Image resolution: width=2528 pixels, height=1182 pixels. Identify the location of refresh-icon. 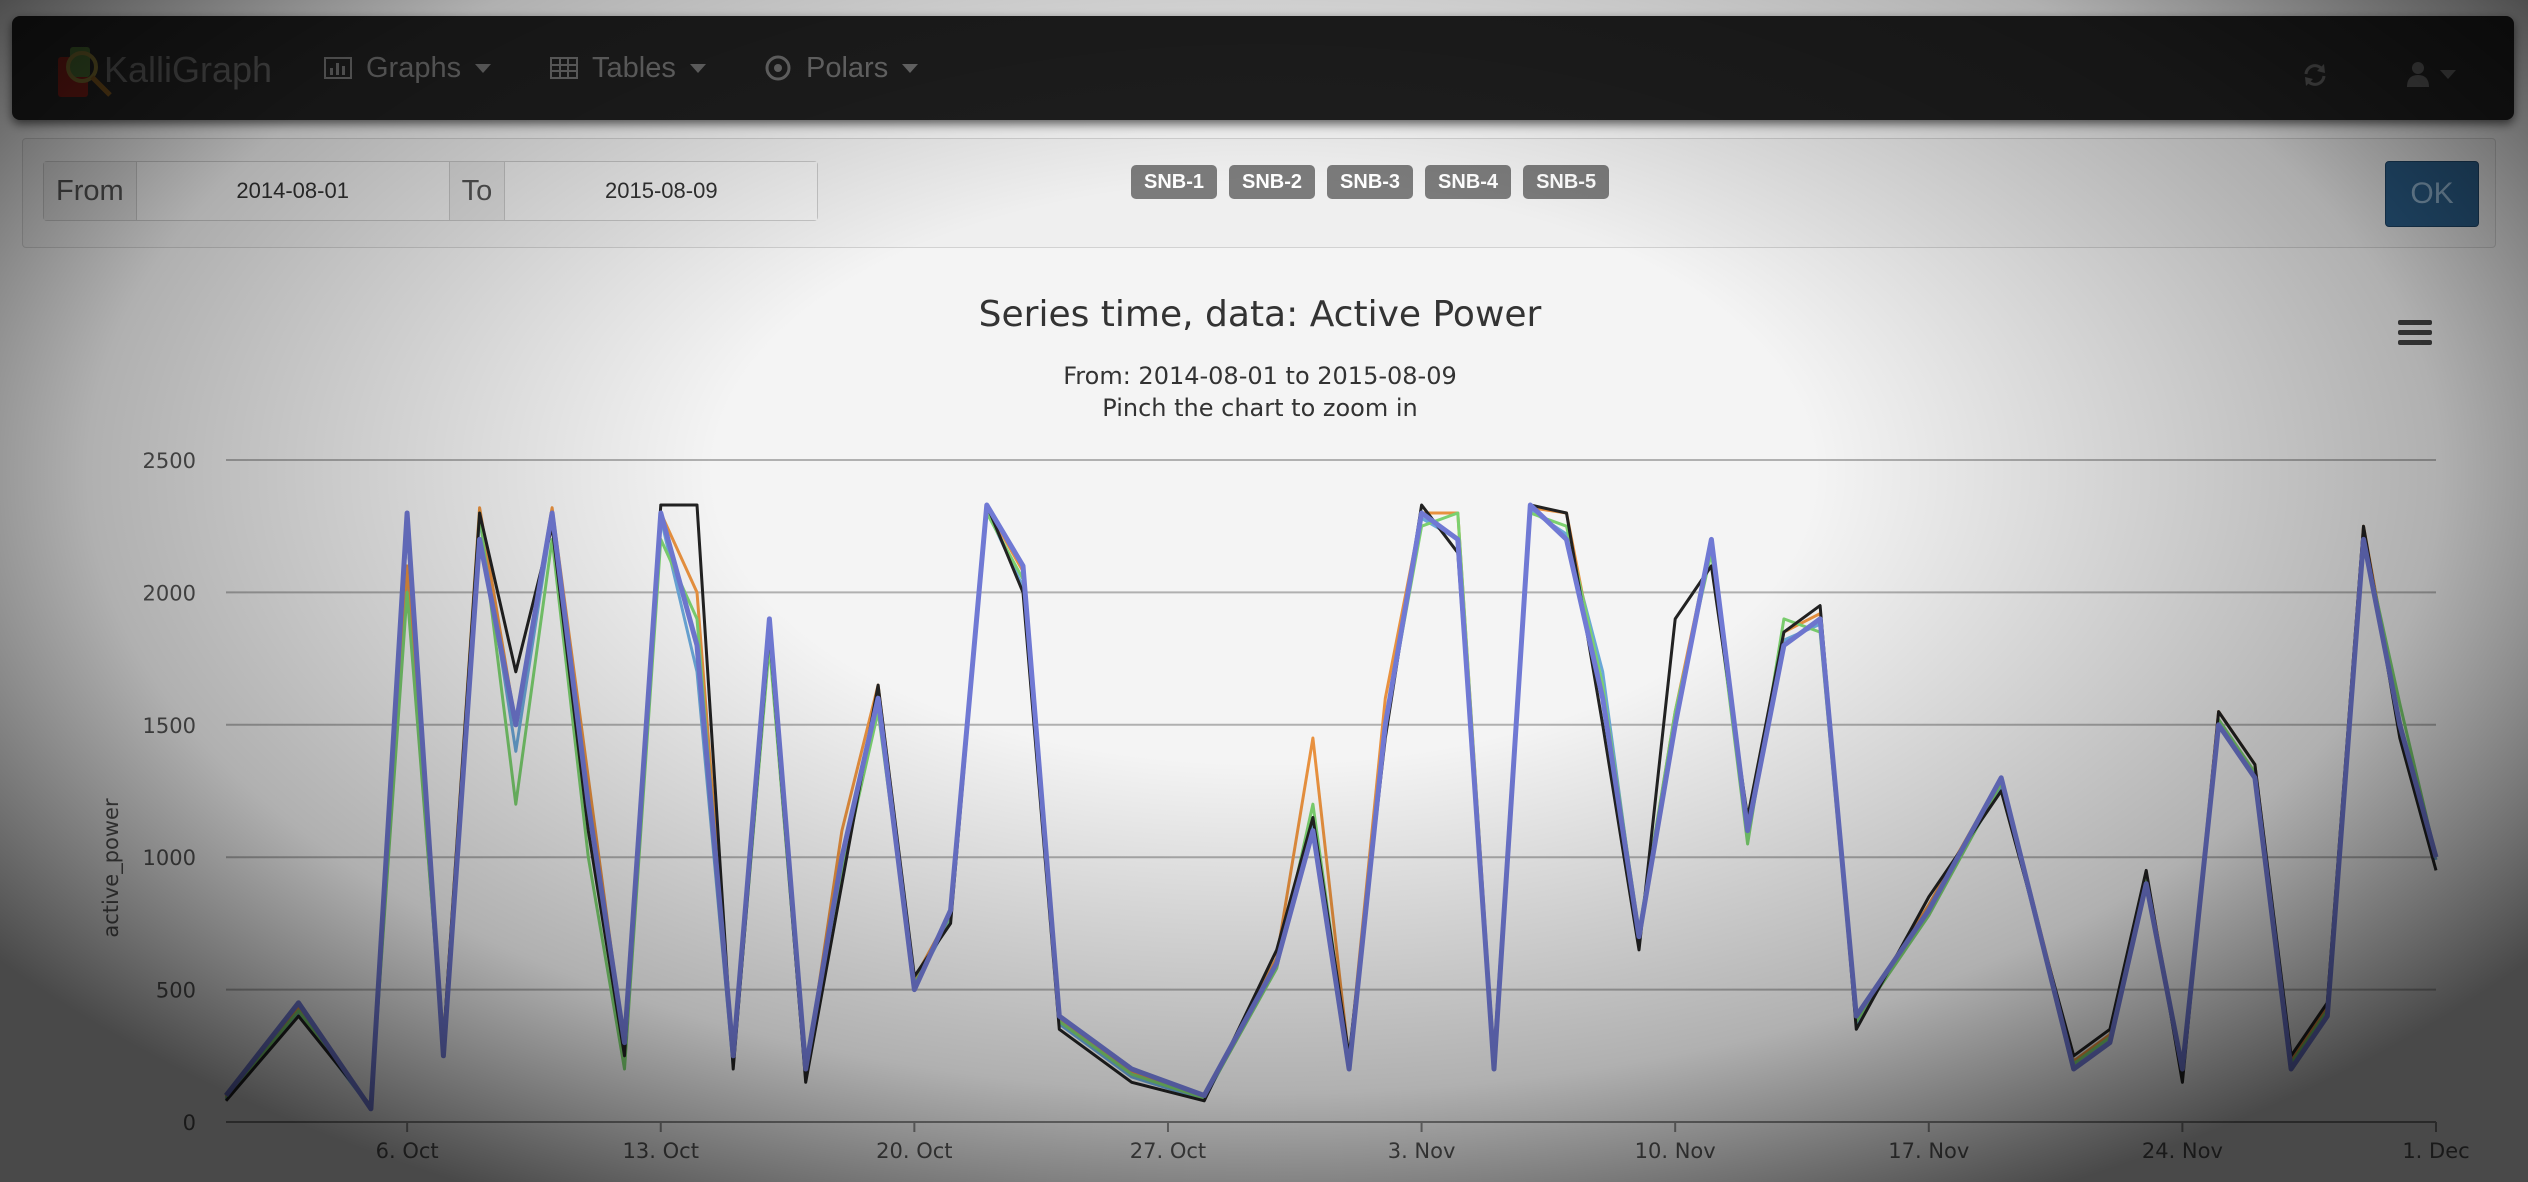
(2315, 75).